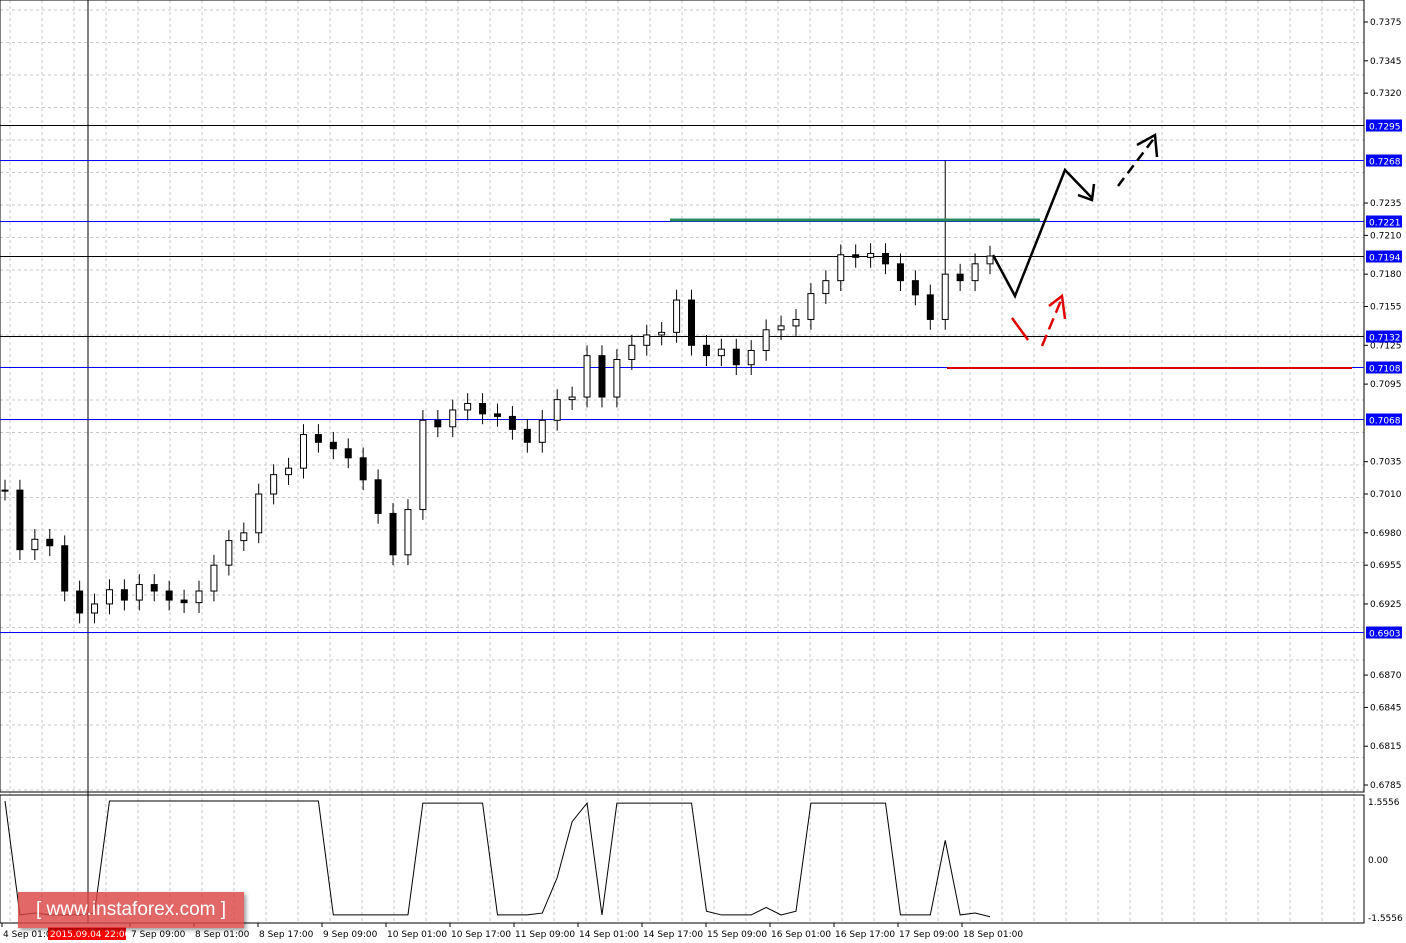 The image size is (1406, 943). What do you see at coordinates (609, 935) in the screenshot?
I see `time-tick-label: 14 Sep 01:00` at bounding box center [609, 935].